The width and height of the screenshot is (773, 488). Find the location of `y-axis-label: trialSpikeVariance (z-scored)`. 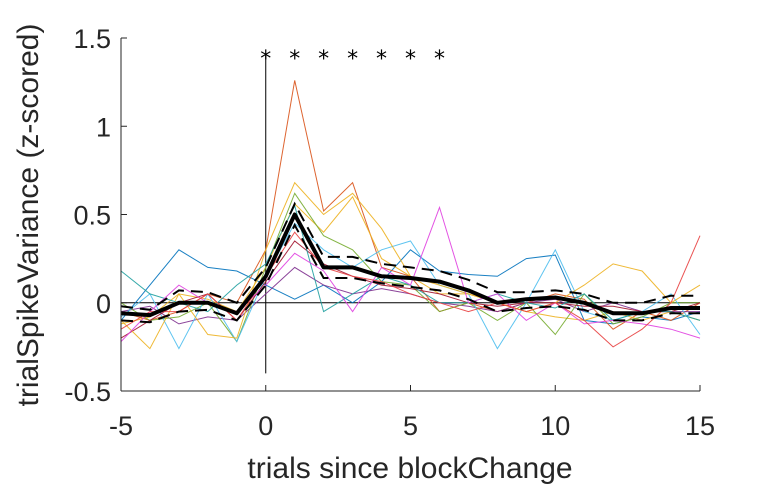

y-axis-label: trialSpikeVariance (z-scored) is located at coordinates (28, 215).